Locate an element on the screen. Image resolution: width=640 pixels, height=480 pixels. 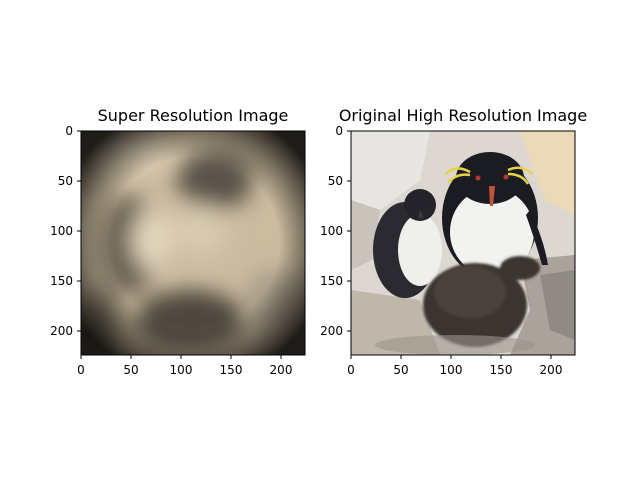
panel-title-original: Original High Resolution Image is located at coordinates (463, 115).